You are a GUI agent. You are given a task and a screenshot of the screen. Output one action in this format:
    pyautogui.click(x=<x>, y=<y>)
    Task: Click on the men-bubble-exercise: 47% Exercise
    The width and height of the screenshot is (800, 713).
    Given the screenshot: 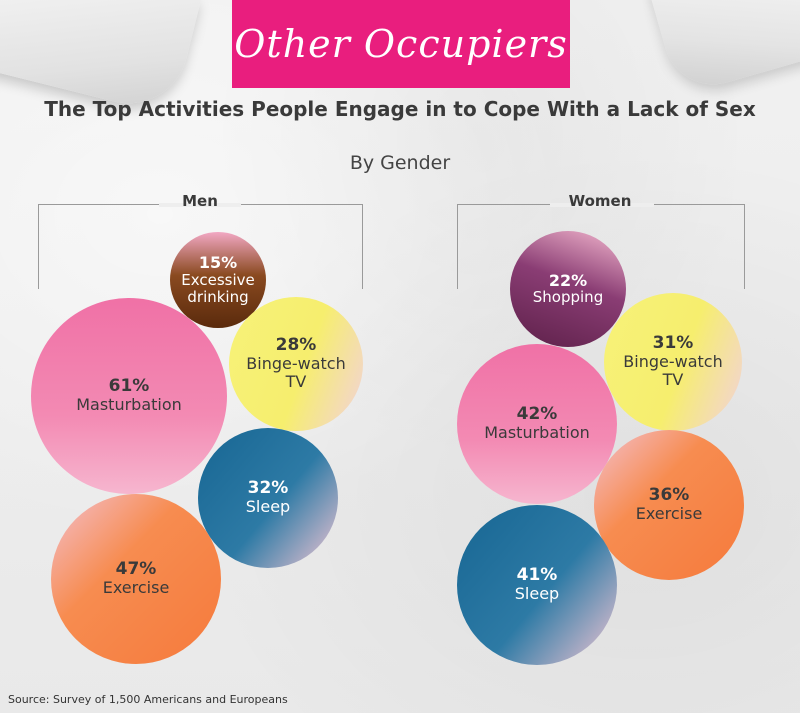 What is the action you would take?
    pyautogui.click(x=136, y=579)
    